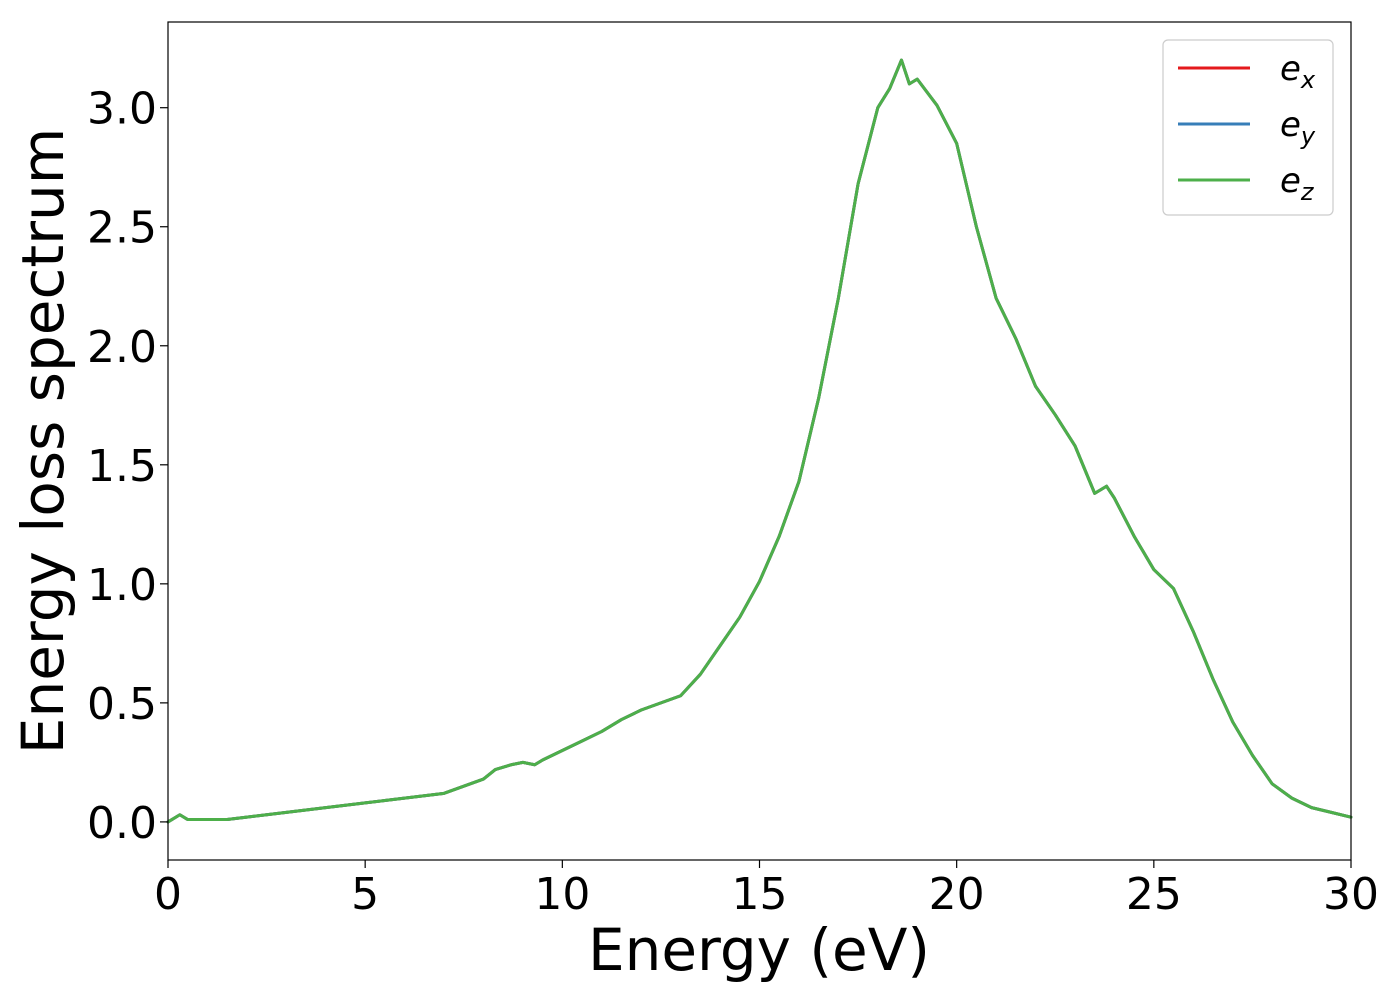 The width and height of the screenshot is (1400, 1000). Describe the element at coordinates (122, 347) in the screenshot. I see `y-tick-label: 2.0` at that location.